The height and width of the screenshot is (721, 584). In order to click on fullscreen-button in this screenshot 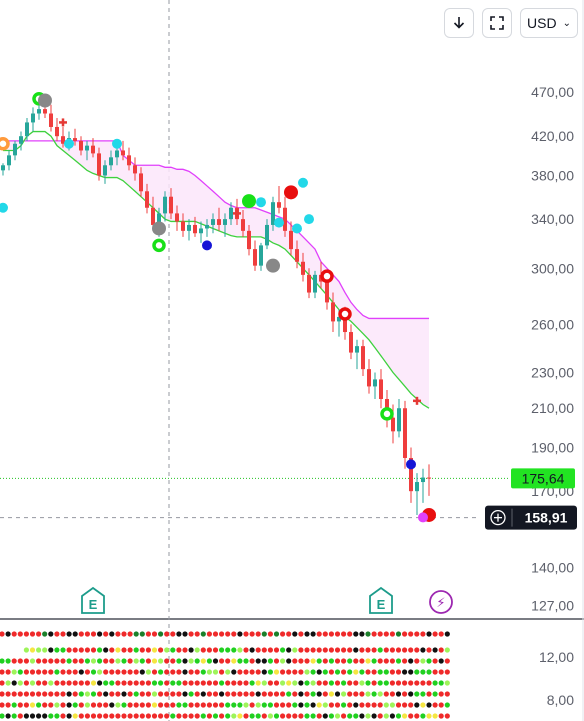, I will do `click(497, 23)`.